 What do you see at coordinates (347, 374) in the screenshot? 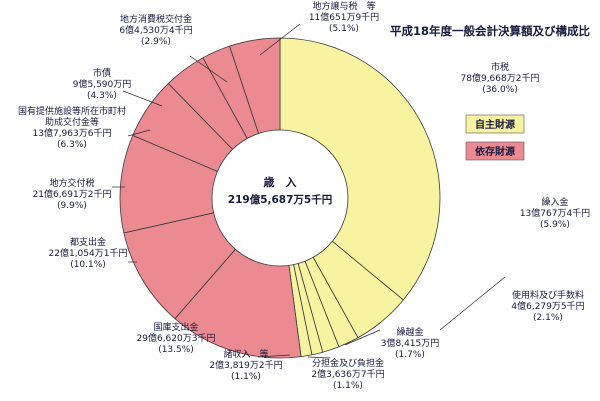
I see `slice-label: 分担金及び負担金 2億3,636万7千円(1.1%)` at bounding box center [347, 374].